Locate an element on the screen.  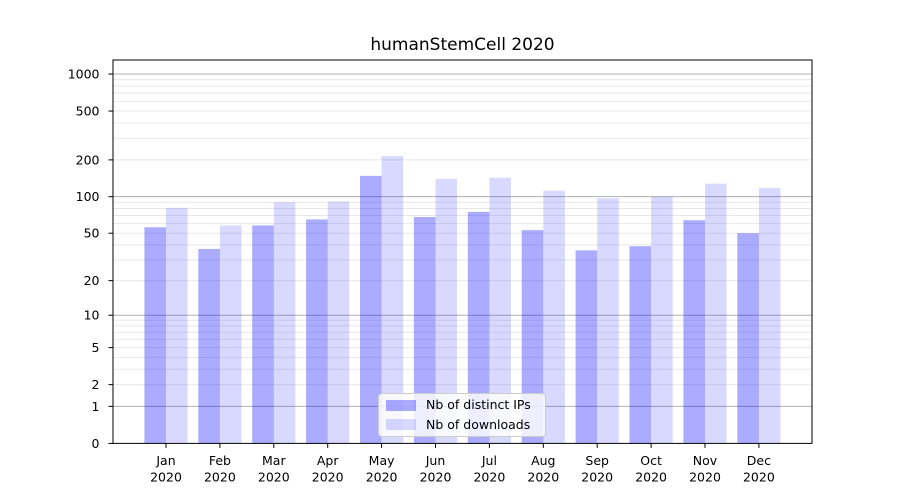
x-tick-year-may: 2020 is located at coordinates (382, 477).